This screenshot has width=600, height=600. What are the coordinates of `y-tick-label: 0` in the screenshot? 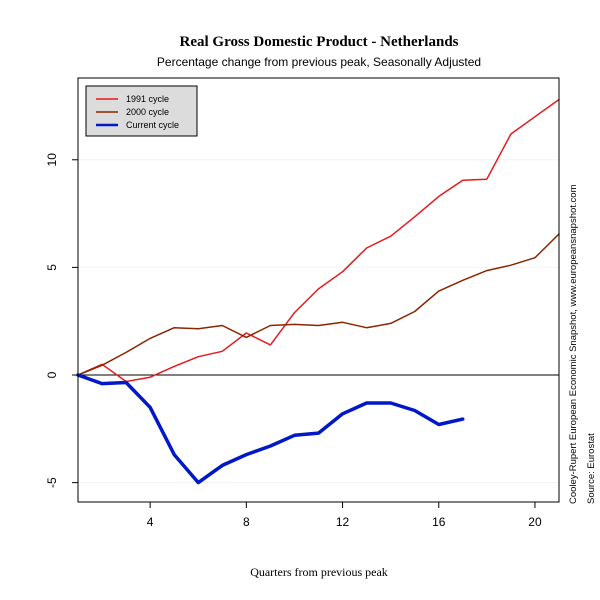 It's located at (52, 374).